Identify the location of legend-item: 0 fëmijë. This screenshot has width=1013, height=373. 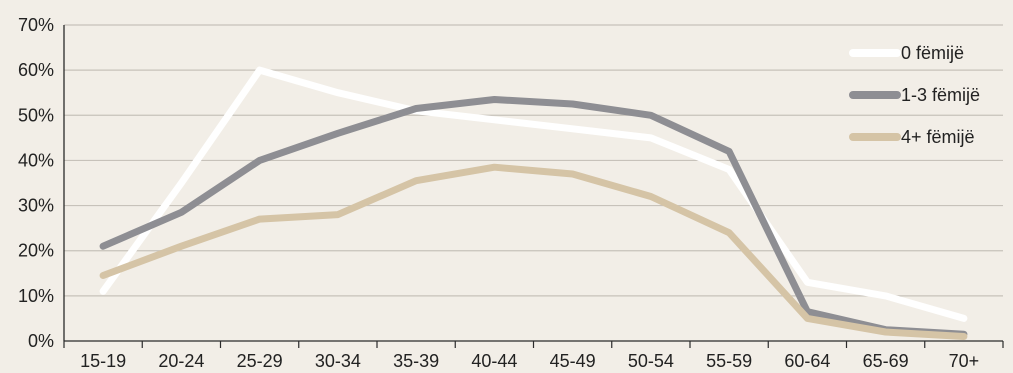
(906, 53).